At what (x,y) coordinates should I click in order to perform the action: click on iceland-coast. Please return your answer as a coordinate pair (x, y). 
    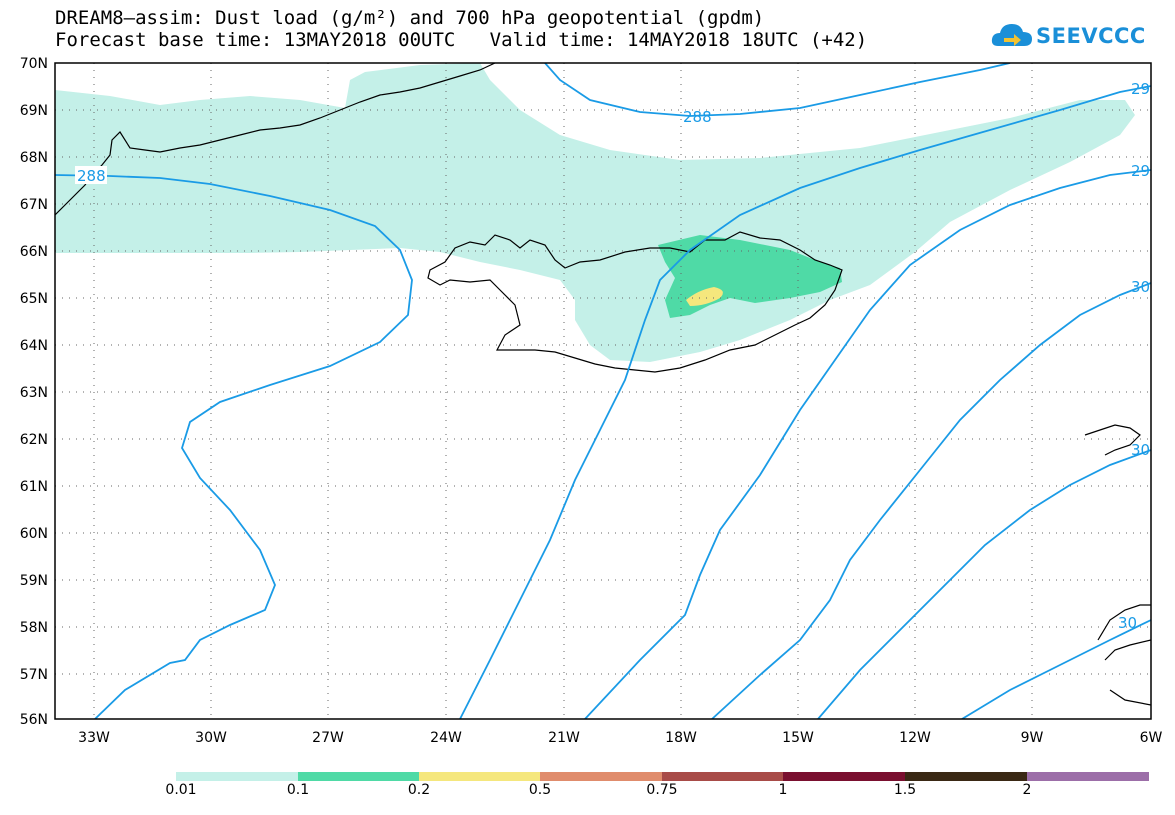
    Looking at the image, I should click on (635, 302).